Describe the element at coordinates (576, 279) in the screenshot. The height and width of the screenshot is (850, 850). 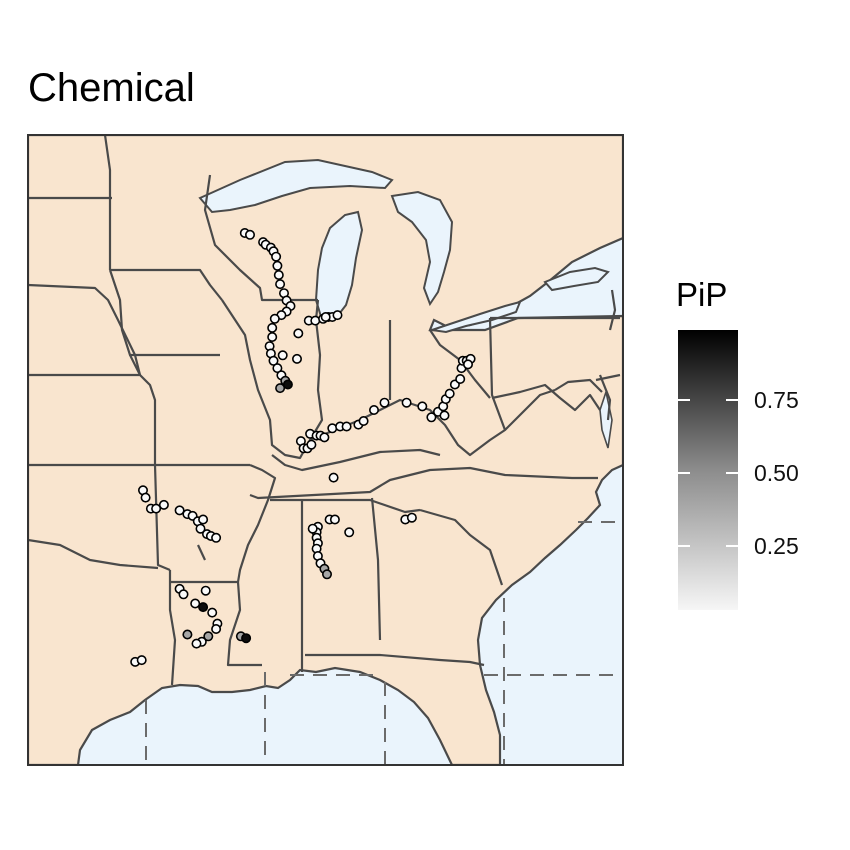
I see `lake-ontario` at that location.